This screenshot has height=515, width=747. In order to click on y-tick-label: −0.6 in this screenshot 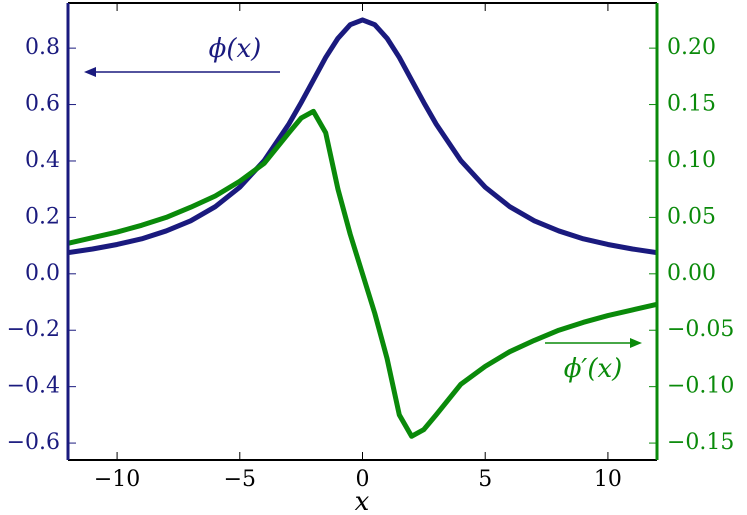, I will do `click(33, 442)`.